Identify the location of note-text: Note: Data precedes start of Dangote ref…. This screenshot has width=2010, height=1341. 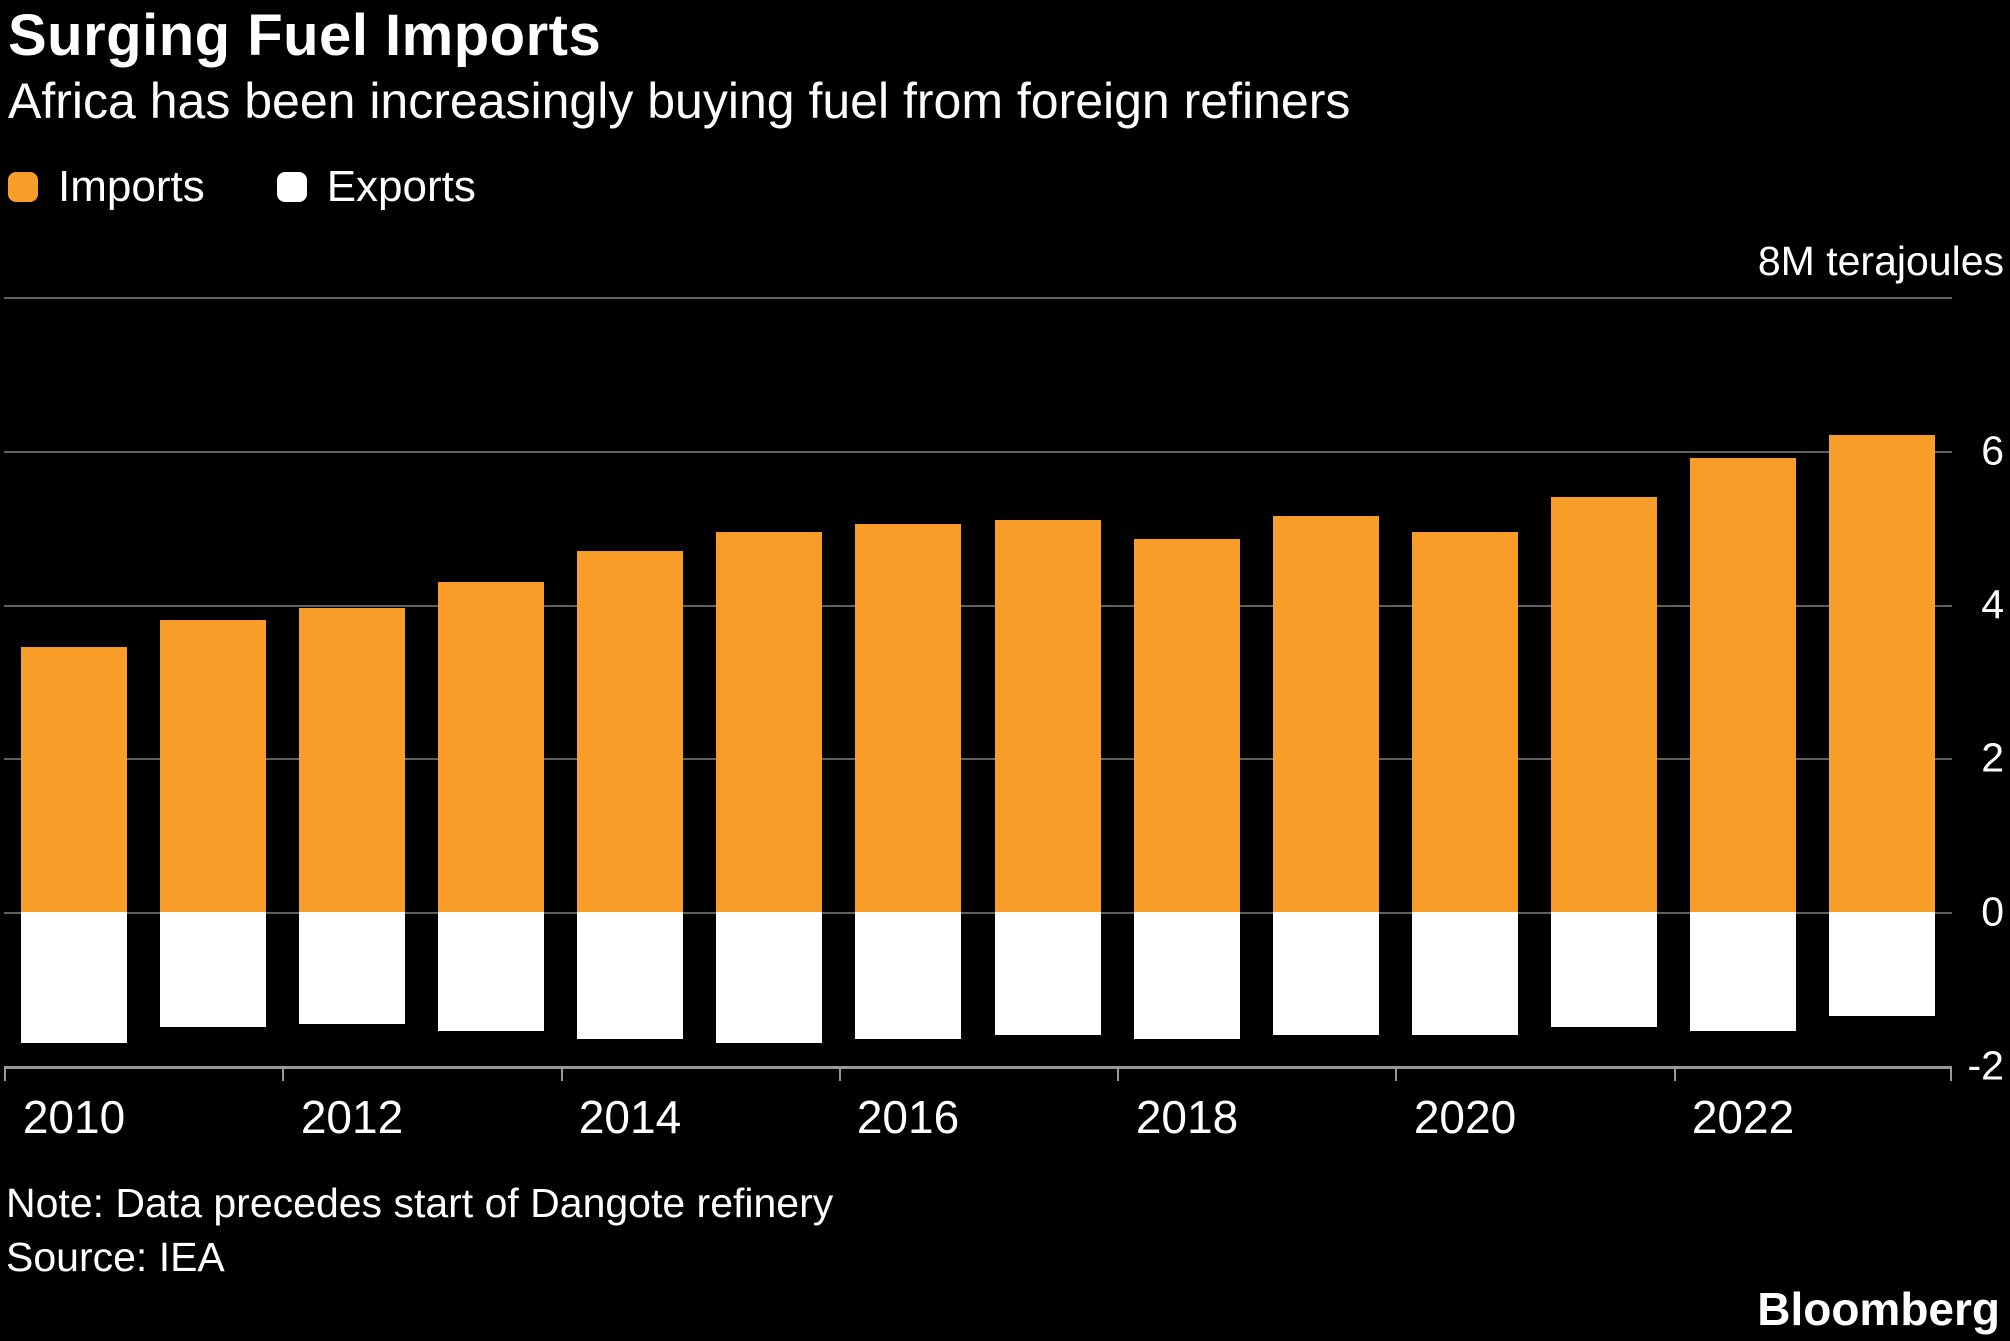
(420, 1203).